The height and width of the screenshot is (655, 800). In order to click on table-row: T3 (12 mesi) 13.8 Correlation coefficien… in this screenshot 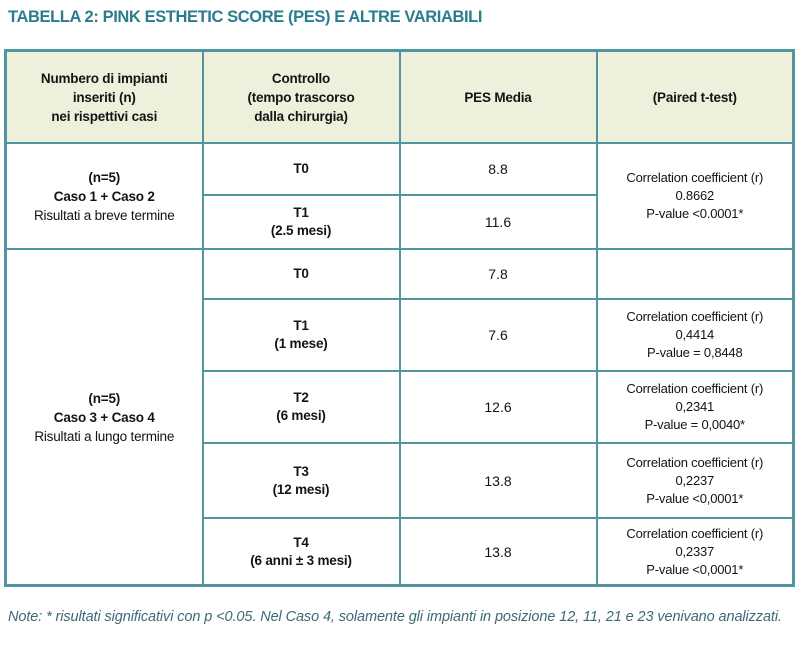, I will do `click(400, 481)`.